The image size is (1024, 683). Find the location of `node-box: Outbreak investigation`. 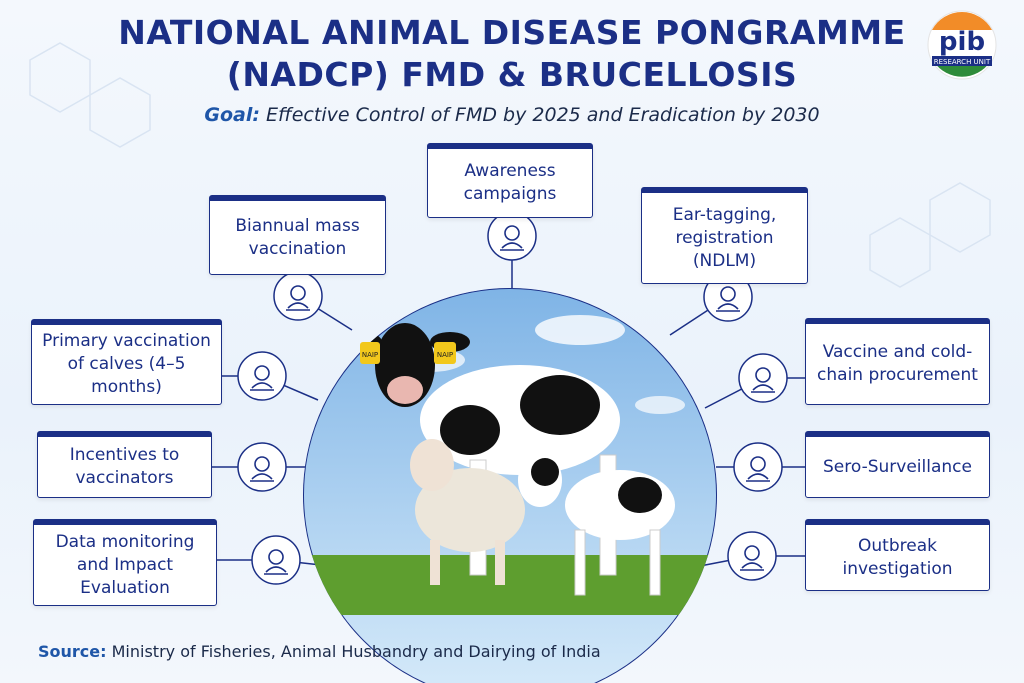

node-box: Outbreak investigation is located at coordinates (897, 555).